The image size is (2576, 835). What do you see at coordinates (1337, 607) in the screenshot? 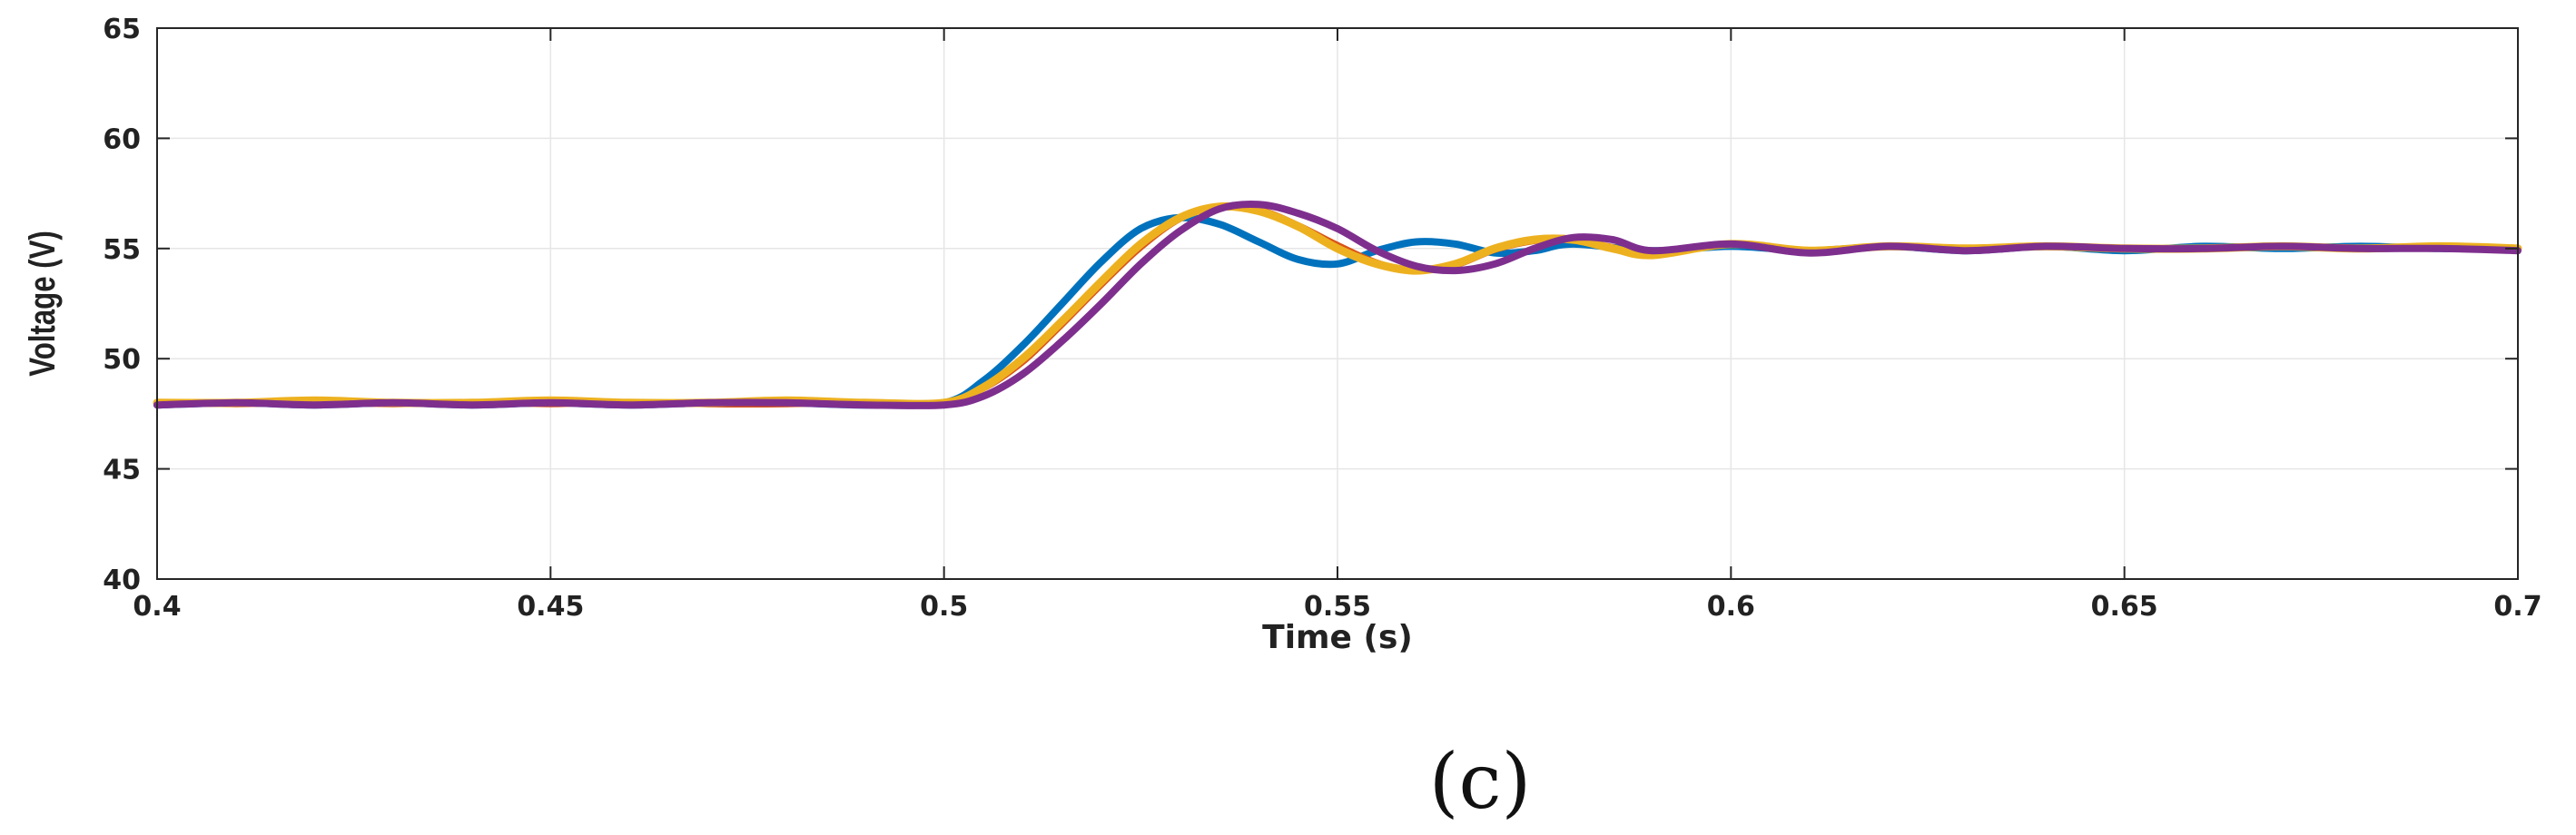
I see `x-tick-label: 0.55` at bounding box center [1337, 607].